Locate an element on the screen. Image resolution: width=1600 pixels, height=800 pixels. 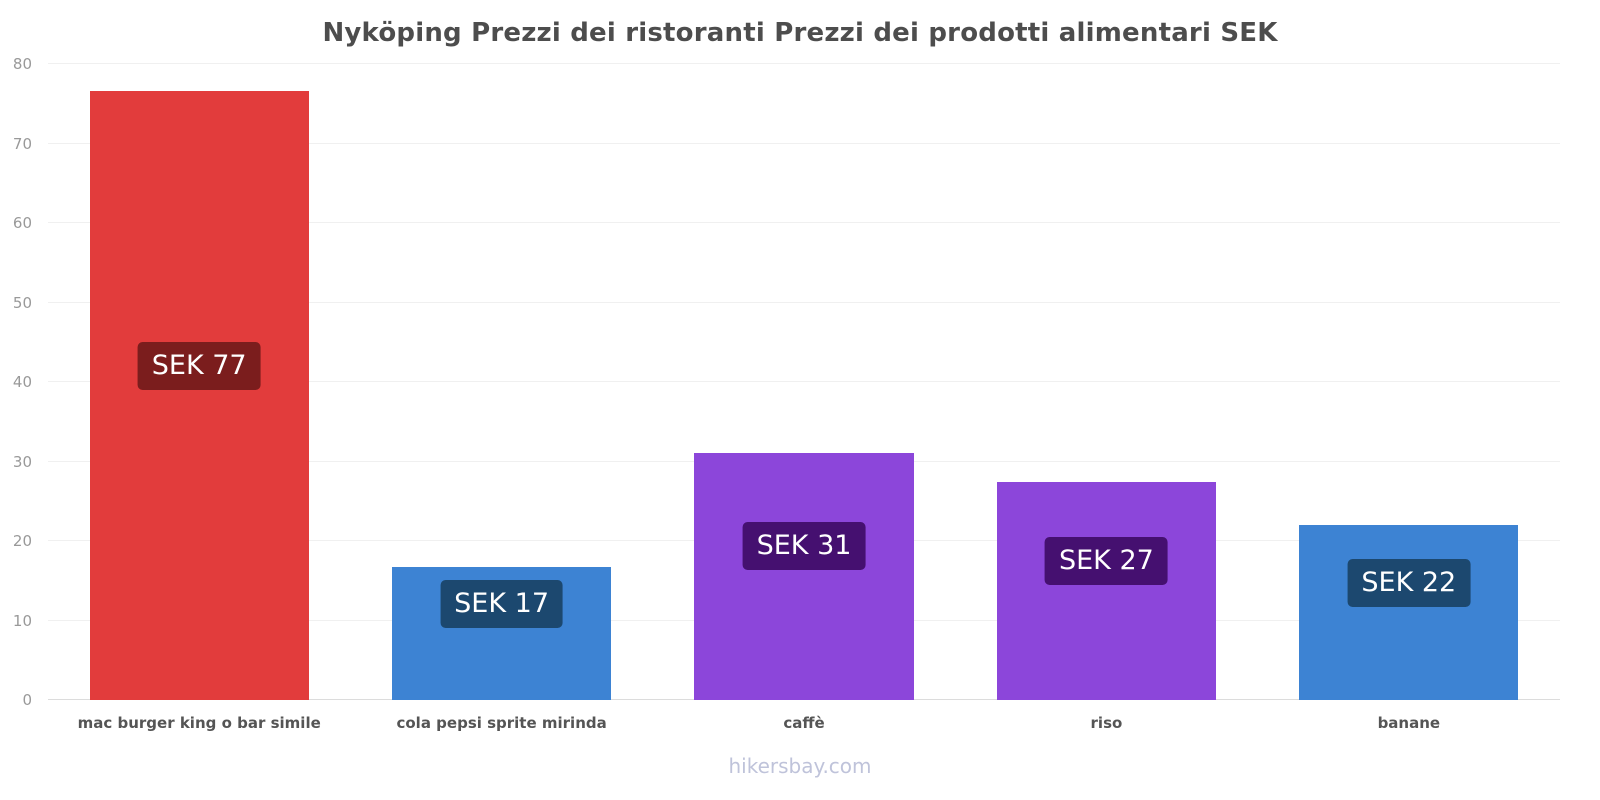
value-badge: SEK 31 is located at coordinates (804, 546).